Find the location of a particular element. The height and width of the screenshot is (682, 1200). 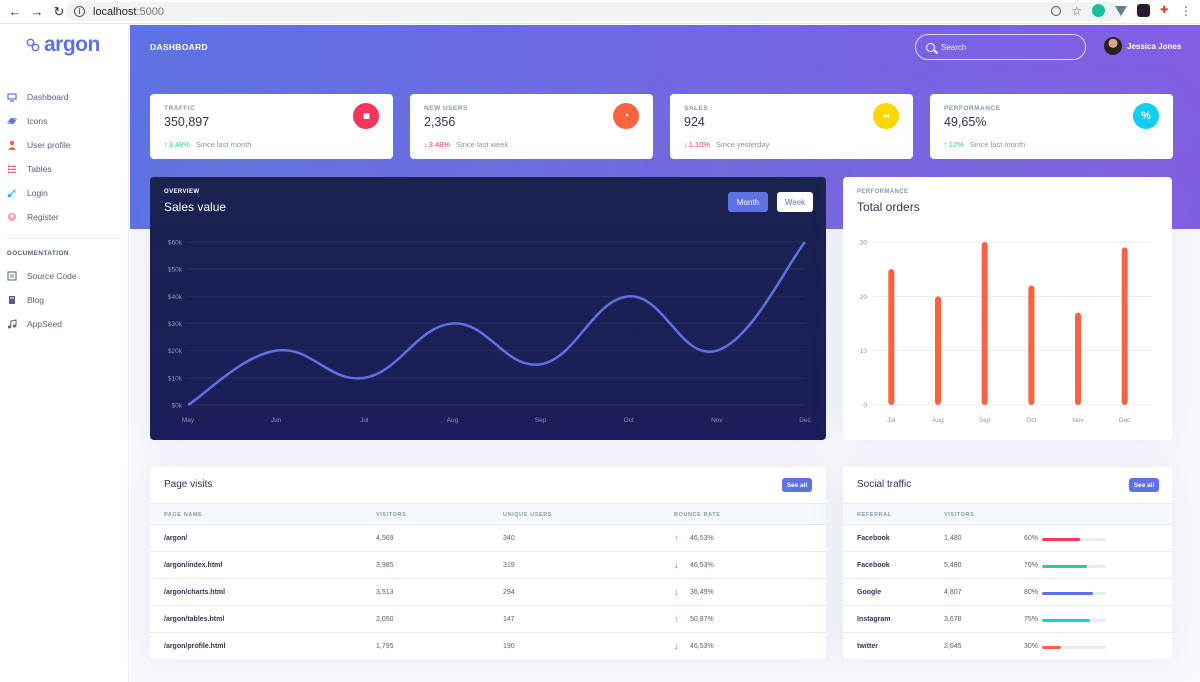

table-row: Facebook 5,480 70% is located at coordinates (1007, 565).